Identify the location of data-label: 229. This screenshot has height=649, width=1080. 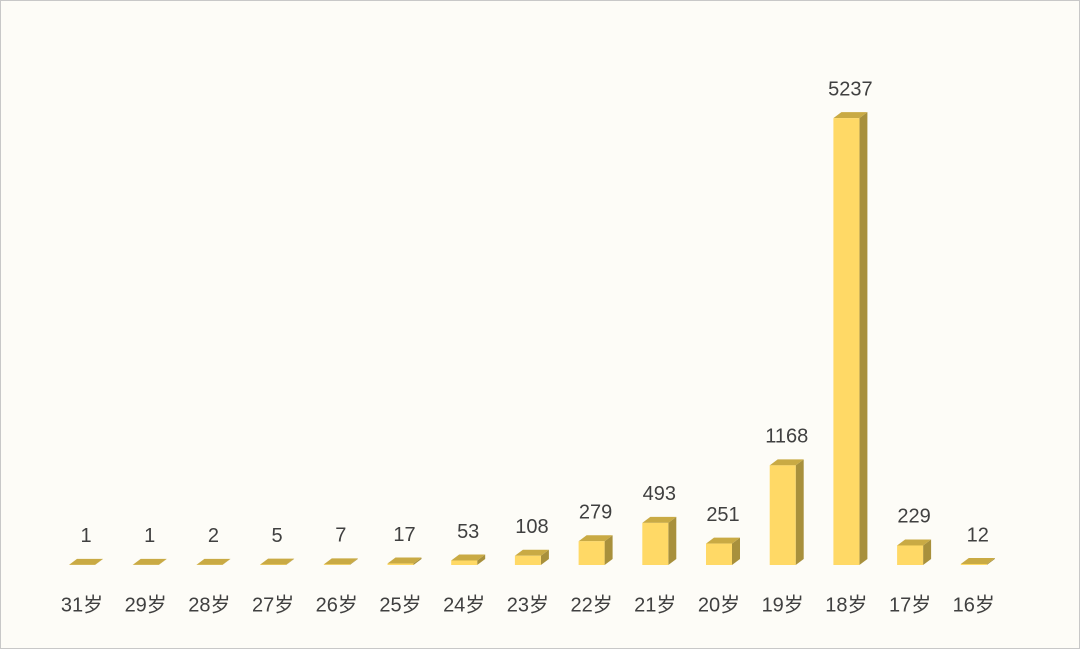
(913, 517).